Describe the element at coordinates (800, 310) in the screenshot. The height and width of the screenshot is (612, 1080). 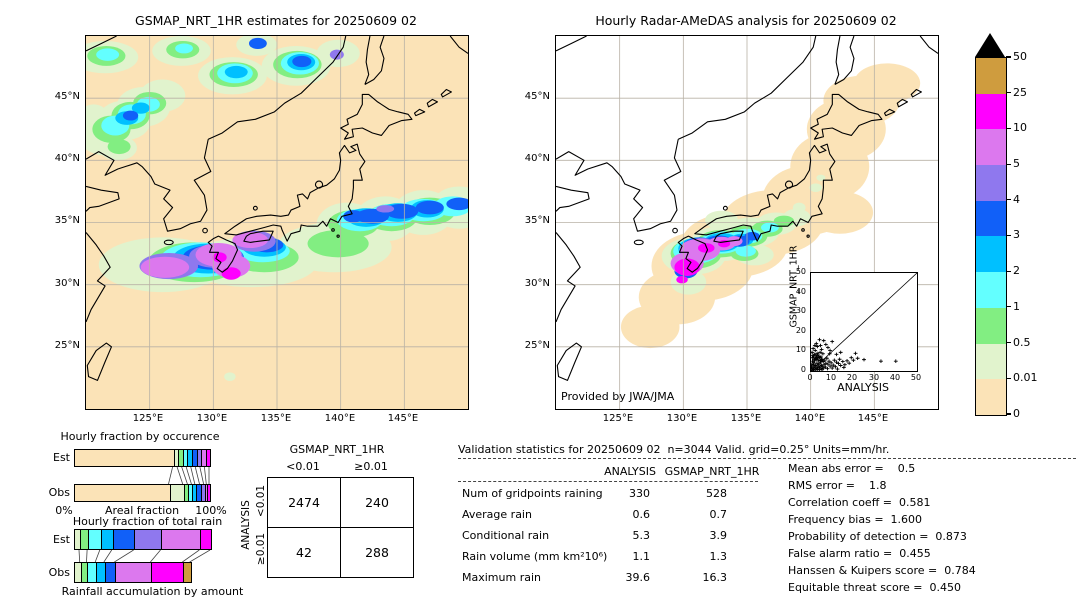
I see `inset-y-tick: 30` at that location.